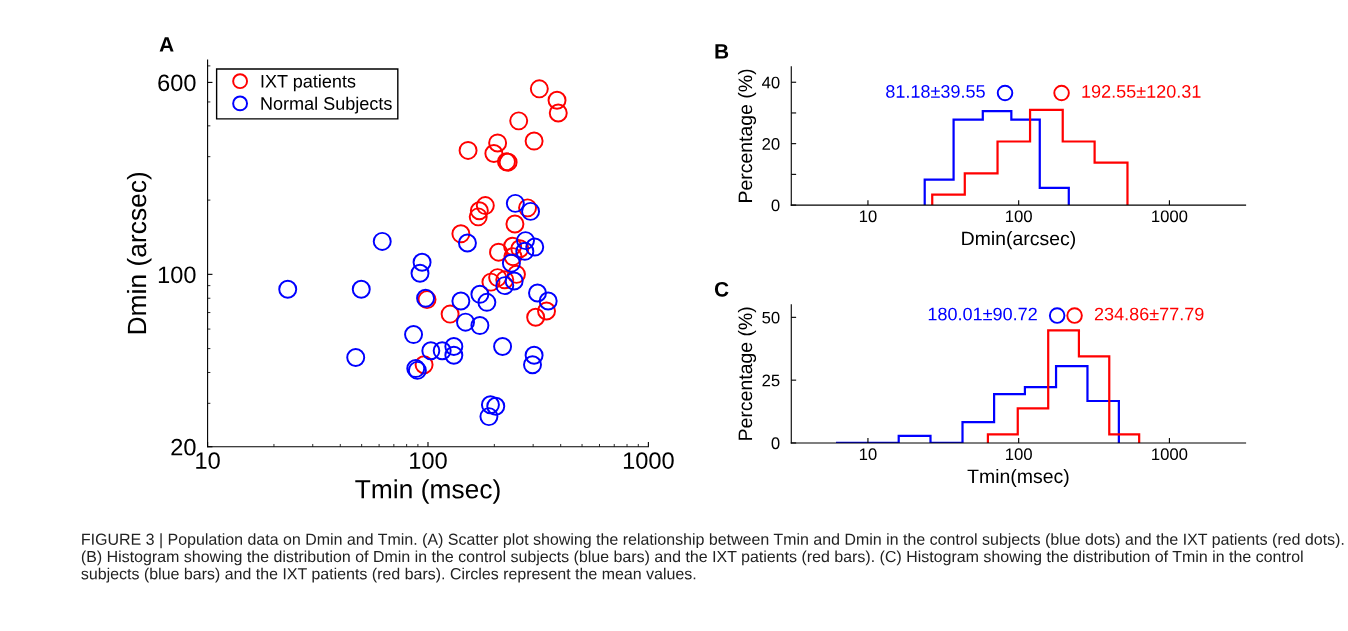  Describe the element at coordinates (1149, 314) in the screenshot. I see `data-label: 234.86±77.79` at that location.